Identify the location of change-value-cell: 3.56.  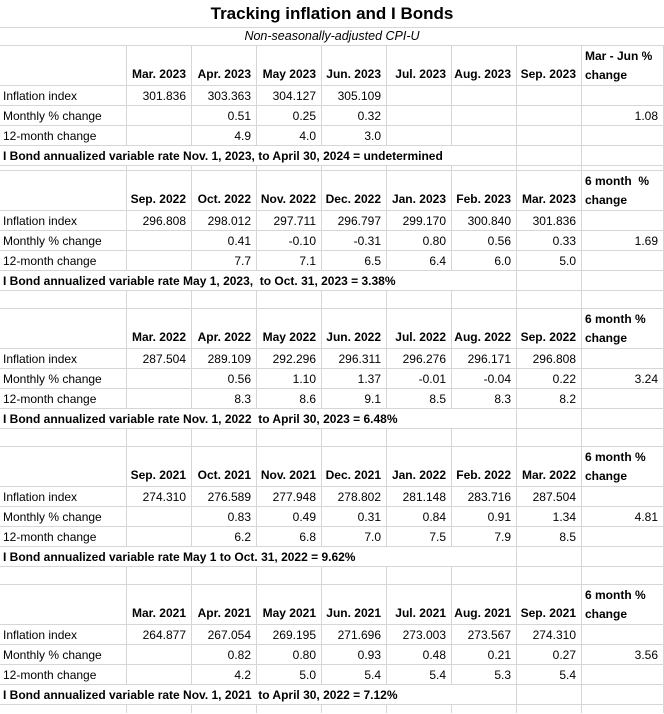
(623, 655).